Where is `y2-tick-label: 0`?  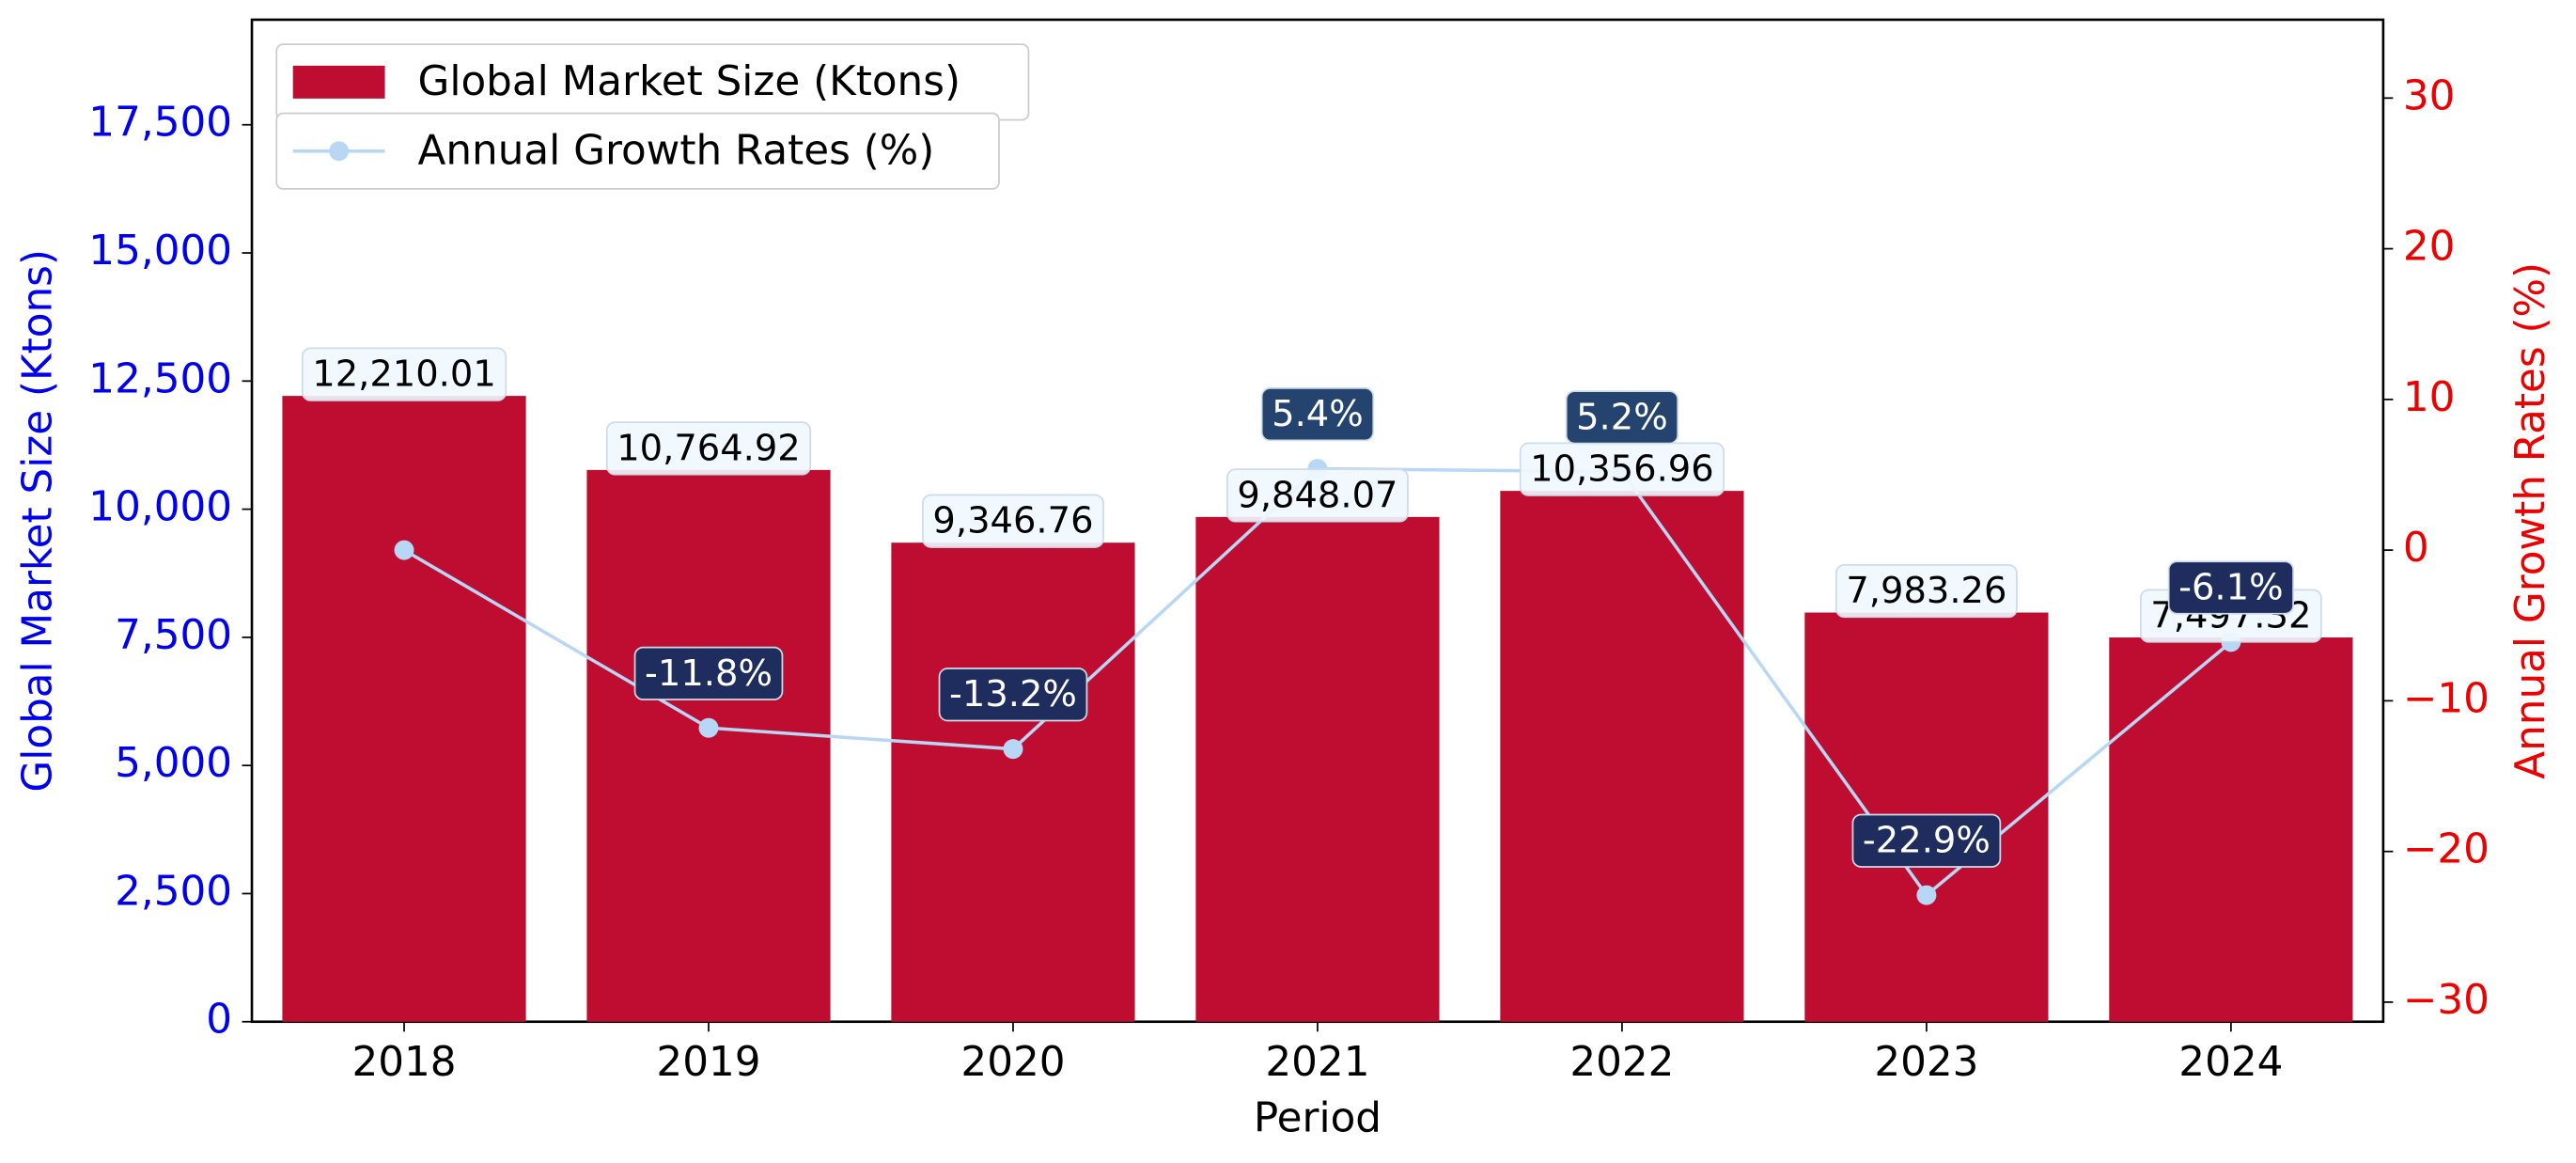
y2-tick-label: 0 is located at coordinates (2416, 548).